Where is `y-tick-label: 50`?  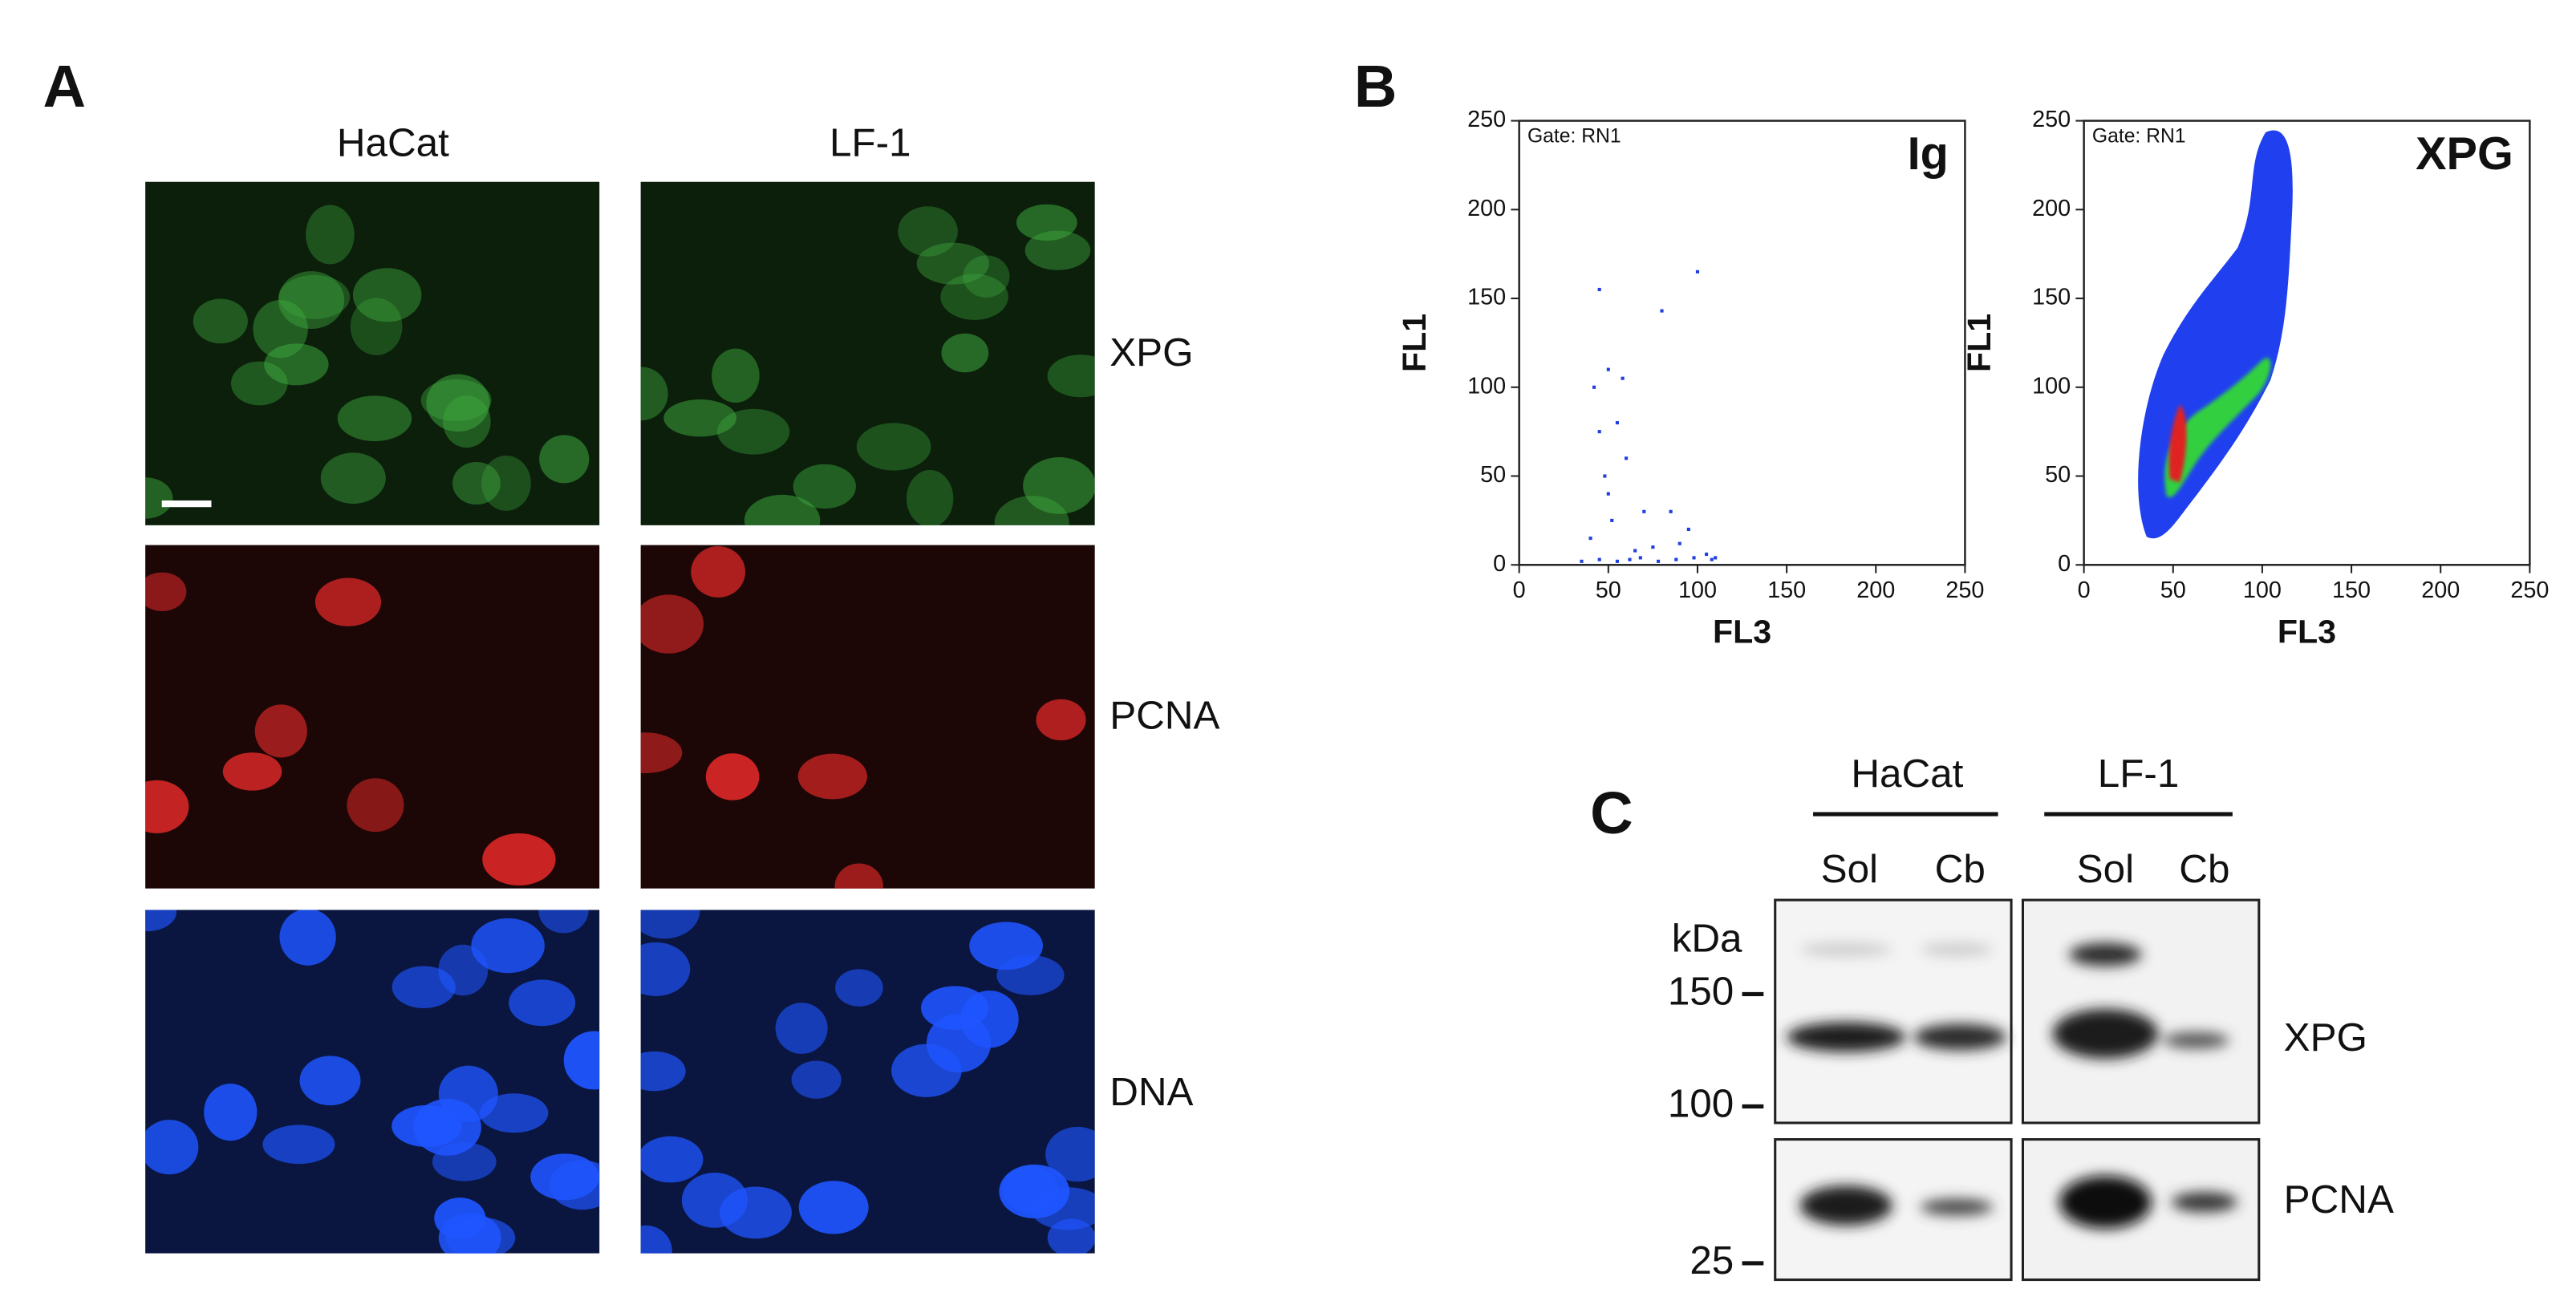 y-tick-label: 50 is located at coordinates (1493, 475).